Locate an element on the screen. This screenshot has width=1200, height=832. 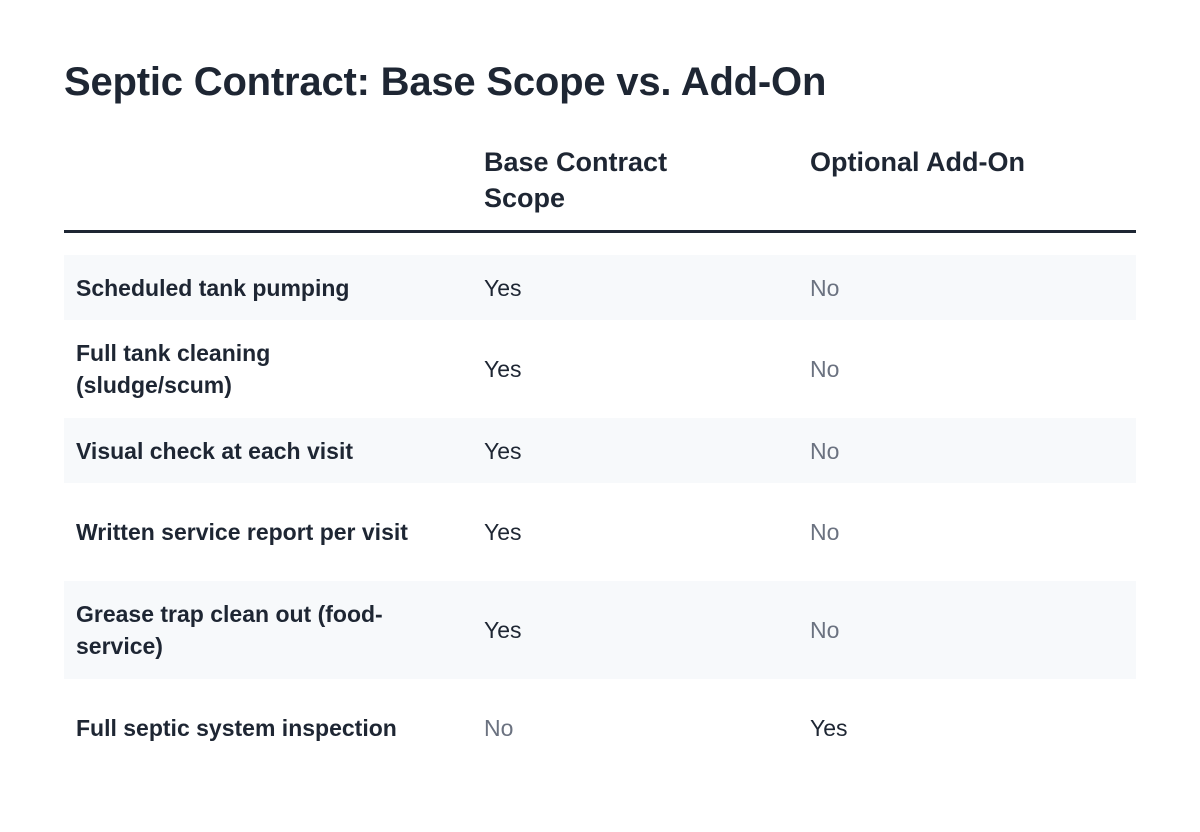
table-row: Full septic system inspection No Yes is located at coordinates (600, 728).